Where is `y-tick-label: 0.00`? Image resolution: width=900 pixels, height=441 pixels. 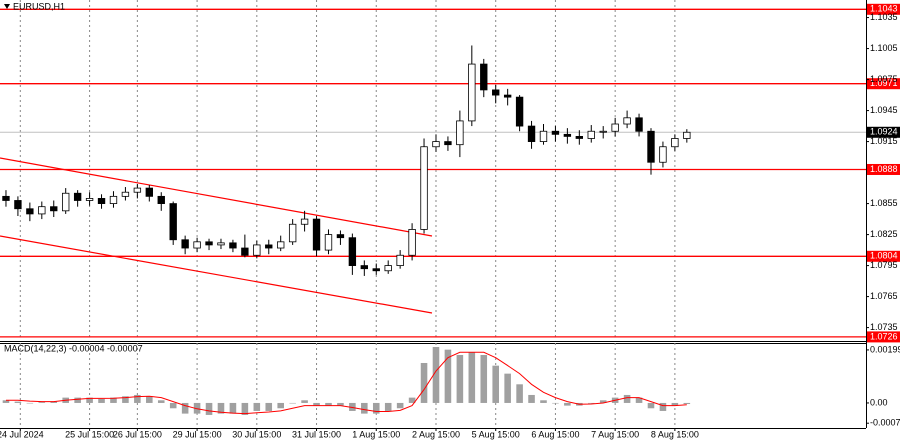 y-tick-label: 0.00 is located at coordinates (879, 402).